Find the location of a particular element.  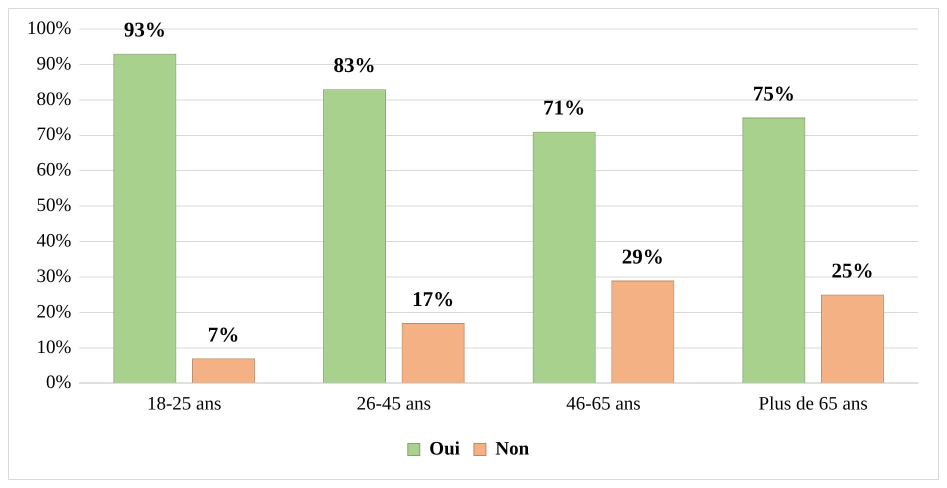

data-label: 93% is located at coordinates (145, 30).